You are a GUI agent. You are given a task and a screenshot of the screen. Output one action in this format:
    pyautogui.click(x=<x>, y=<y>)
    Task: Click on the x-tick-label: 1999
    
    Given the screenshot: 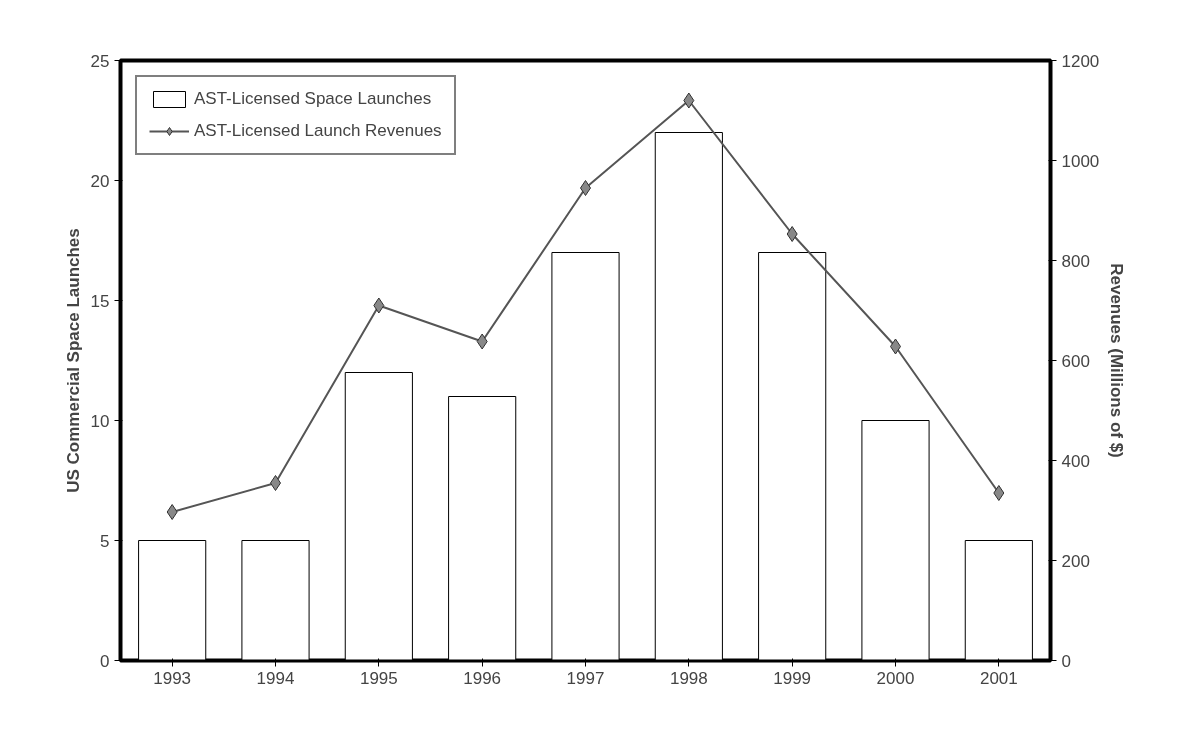 What is the action you would take?
    pyautogui.click(x=792, y=678)
    